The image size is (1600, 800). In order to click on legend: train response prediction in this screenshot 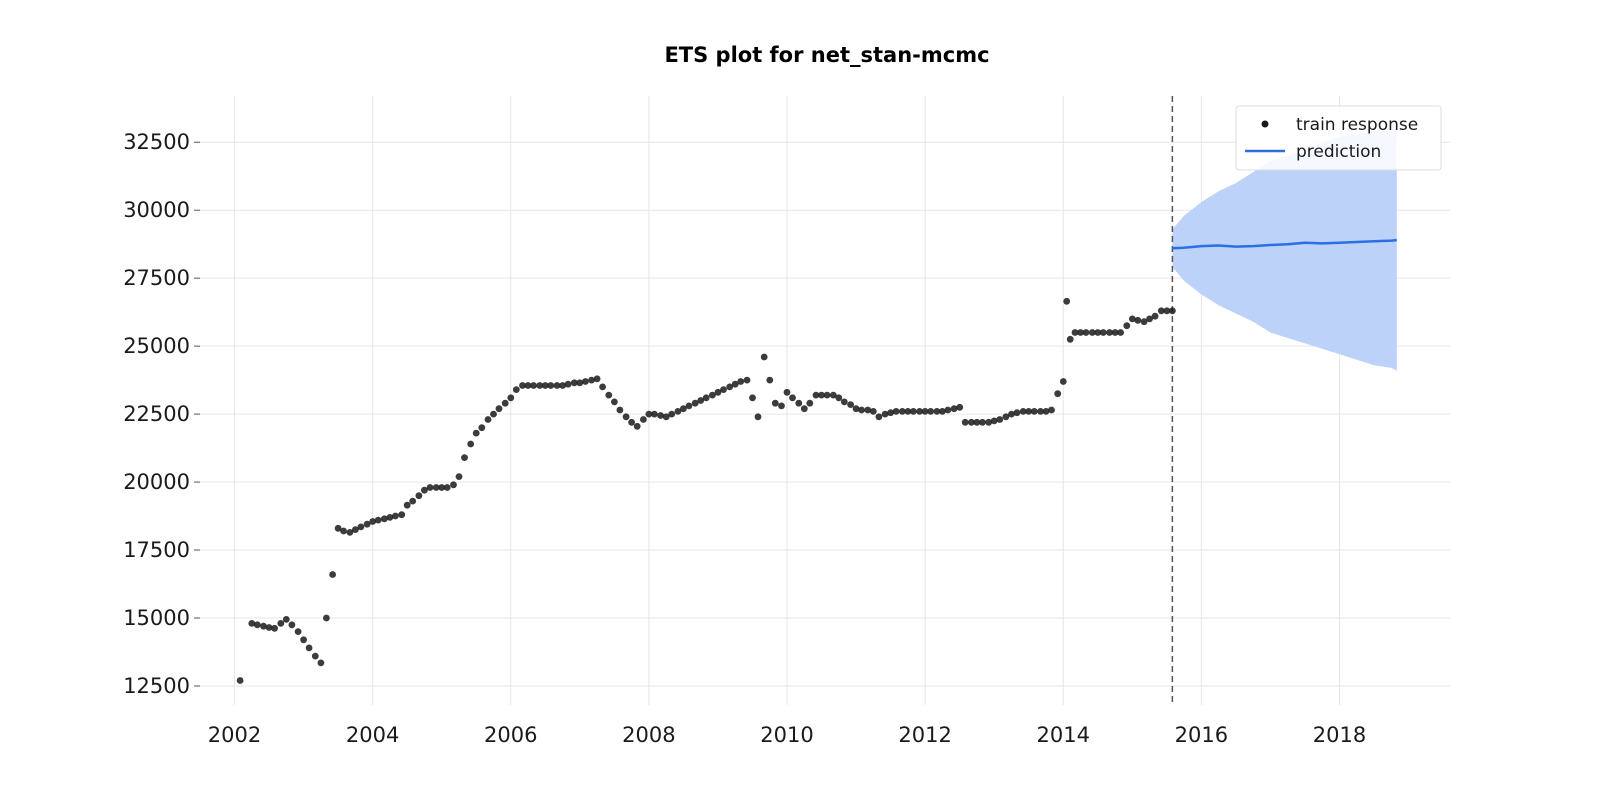, I will do `click(1338, 138)`.